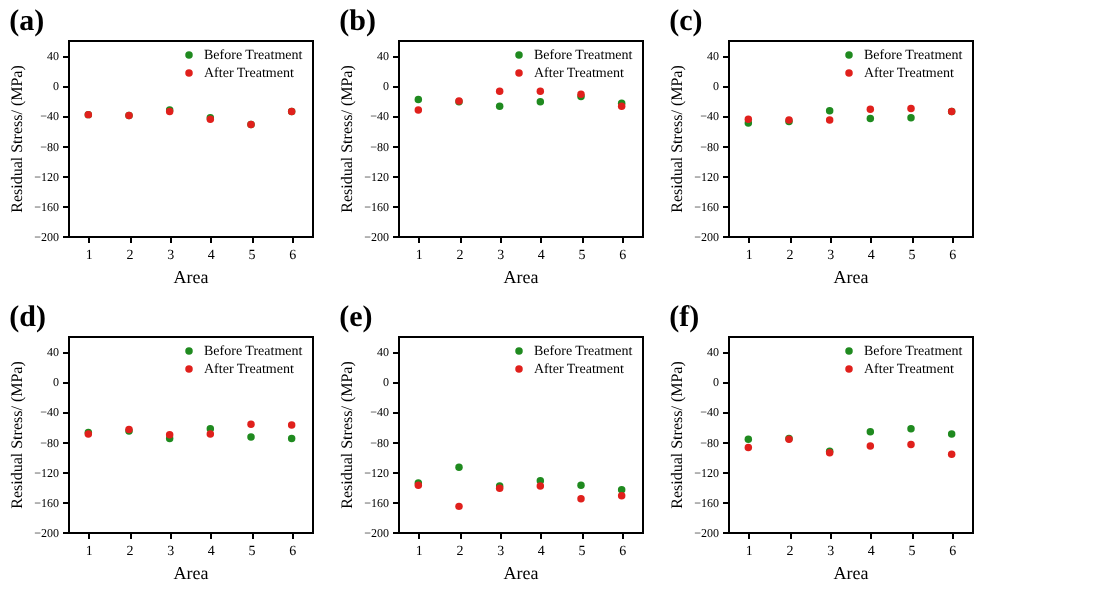  What do you see at coordinates (27, 22) in the screenshot?
I see `chart-title: (a)` at bounding box center [27, 22].